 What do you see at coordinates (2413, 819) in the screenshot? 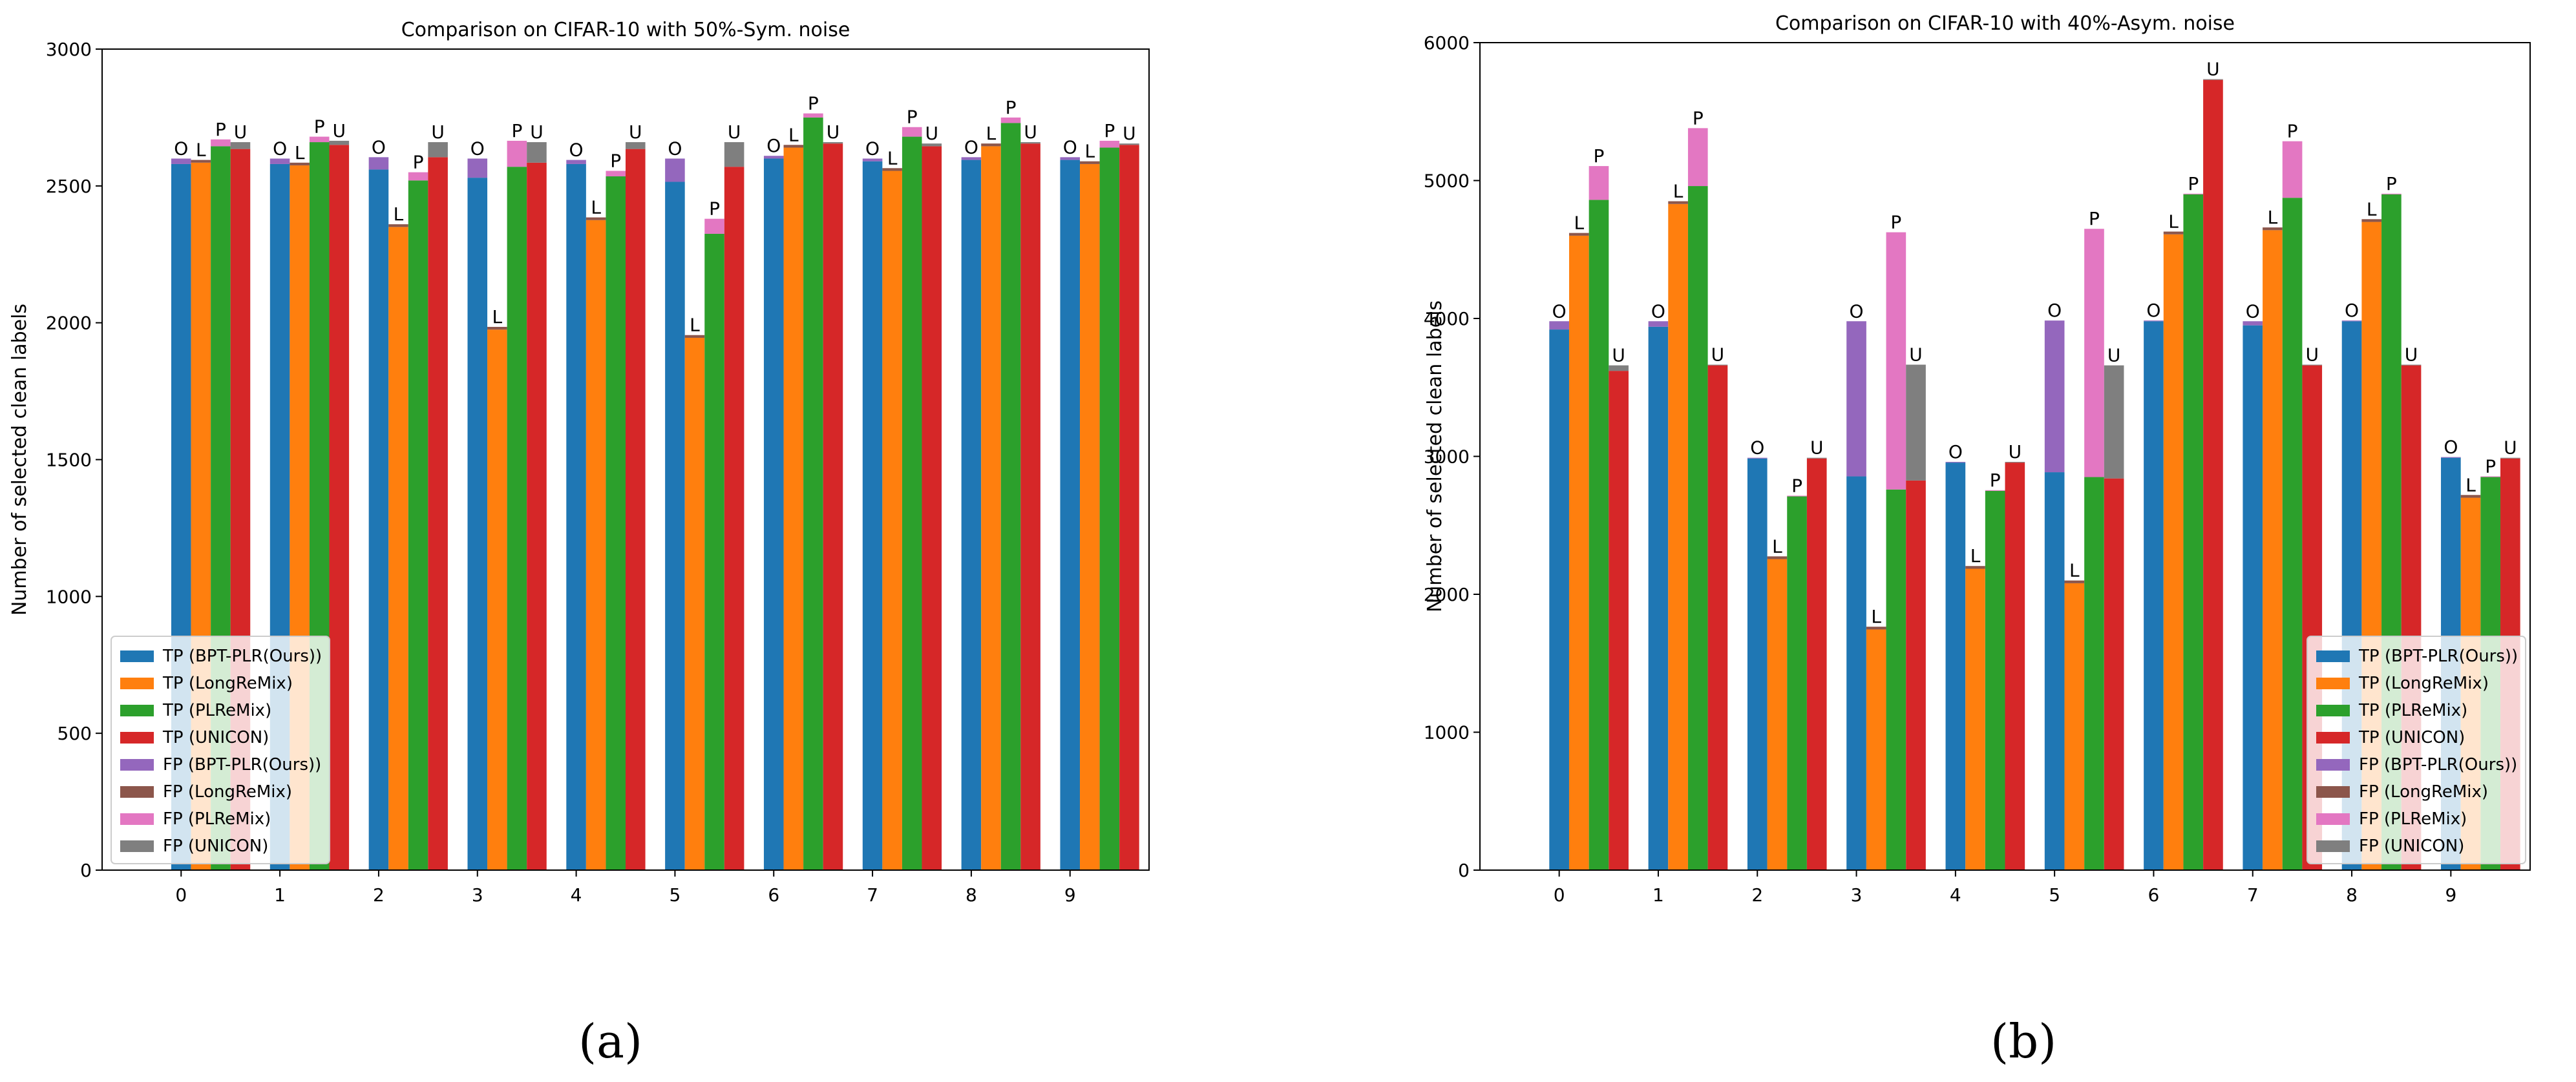
I see `legend-label: FP (PLReMix)` at bounding box center [2413, 819].